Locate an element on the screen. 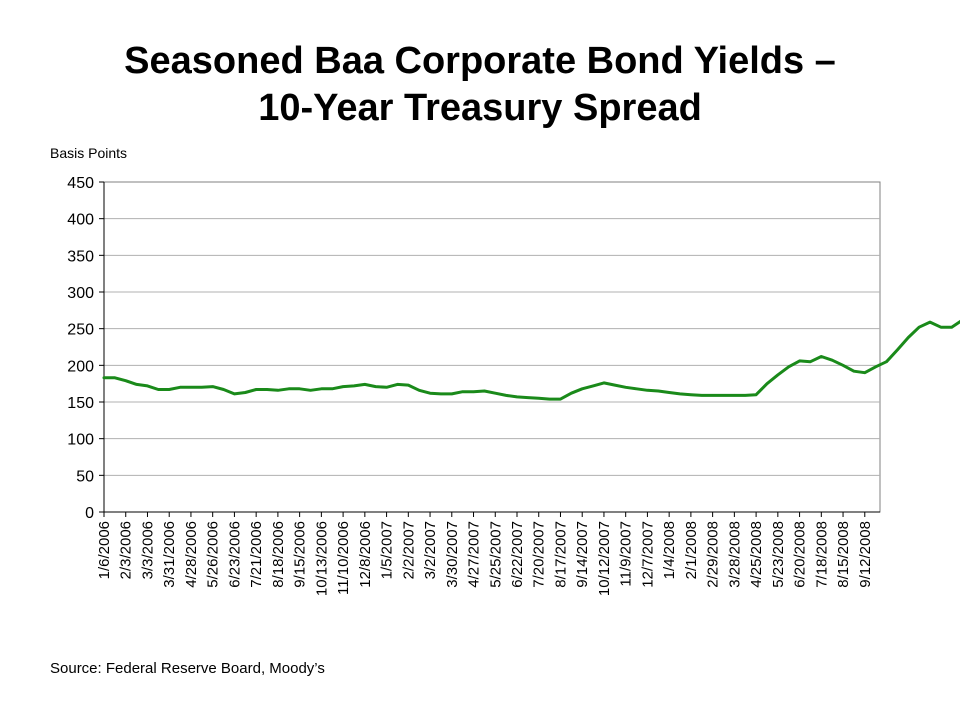  x-tick-label-23: 10/12/2007 is located at coordinates (604, 558).